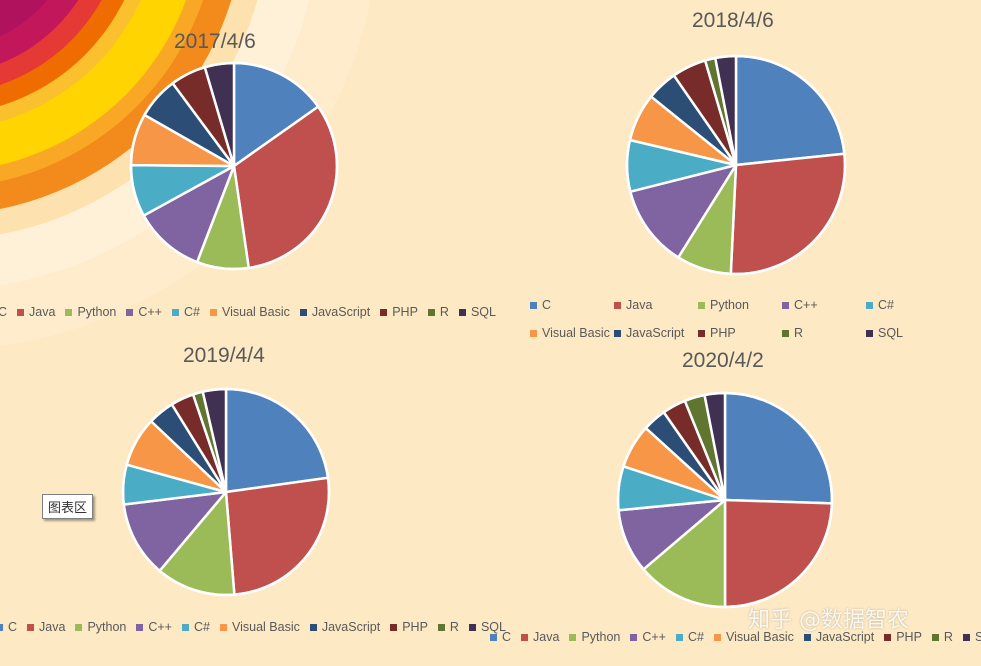 This screenshot has width=981, height=666. I want to click on chart-title-2017: 2017/4/6, so click(215, 41).